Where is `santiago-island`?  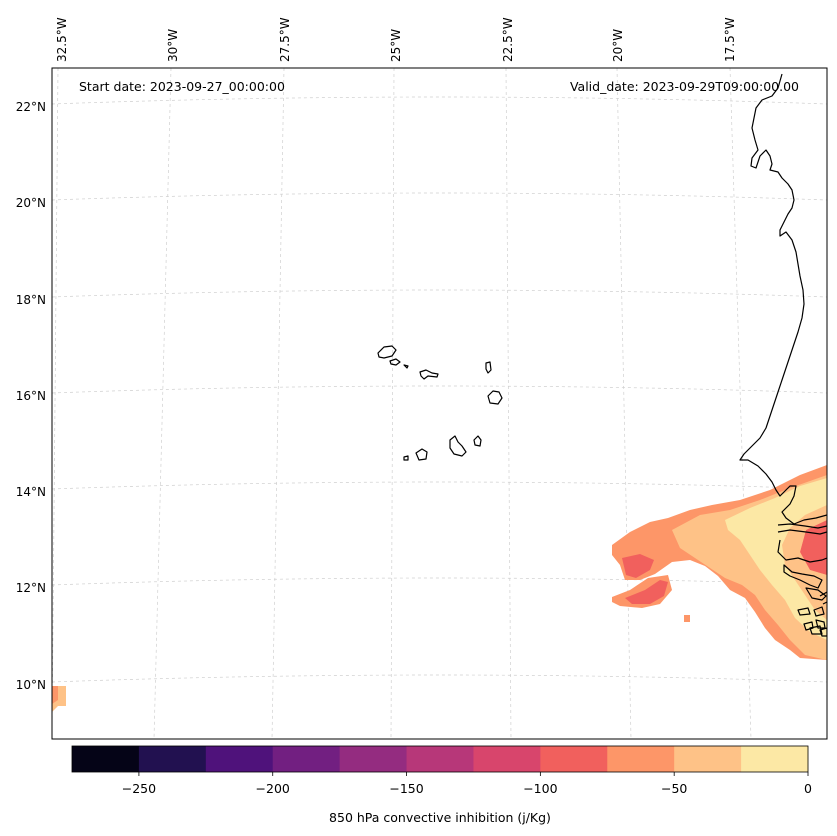 santiago-island is located at coordinates (458, 446).